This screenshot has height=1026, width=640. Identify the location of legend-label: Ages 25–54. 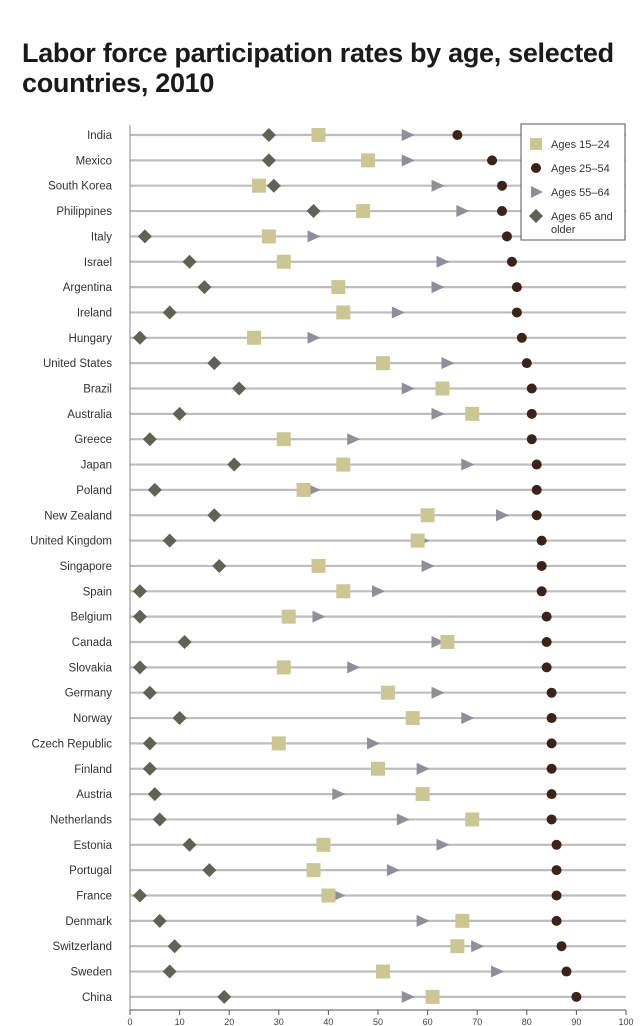
(580, 169).